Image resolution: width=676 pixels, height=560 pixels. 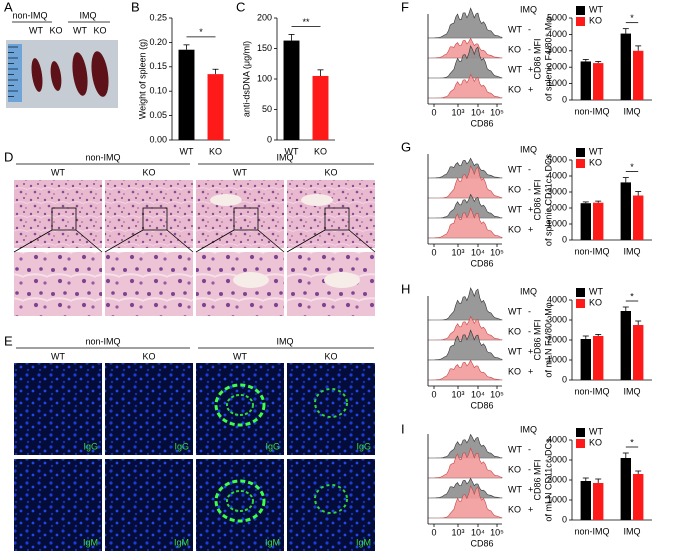 I want to click on flow-tick-label: 0, so click(x=433, y=532).